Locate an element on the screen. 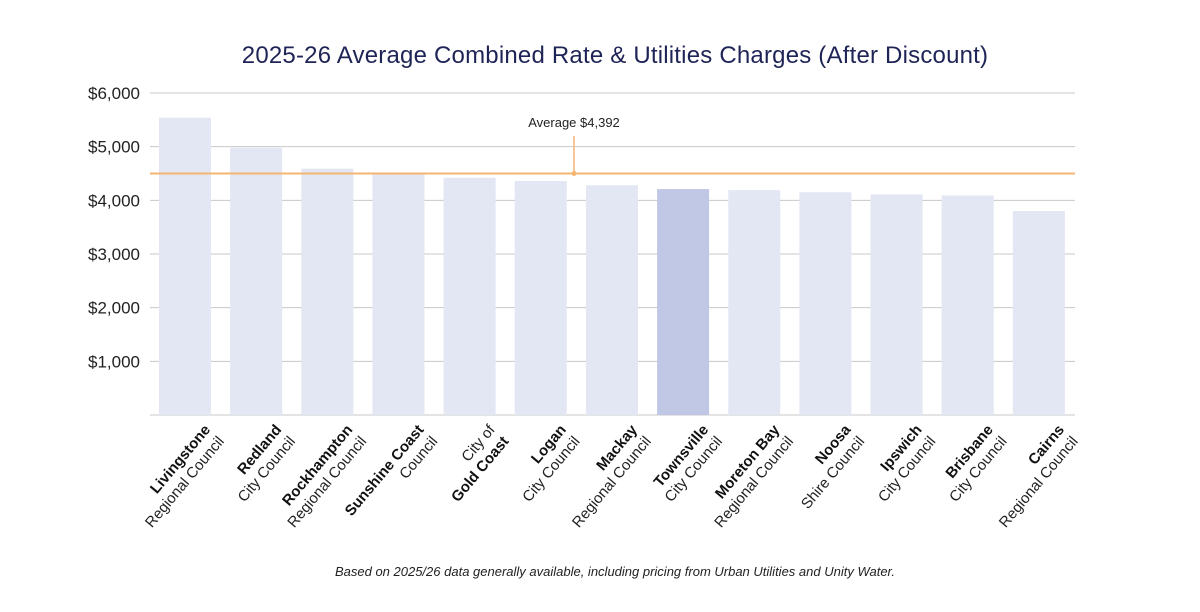 The height and width of the screenshot is (612, 1200). x-tick-label: City ofGold Coast is located at coordinates (473, 463).